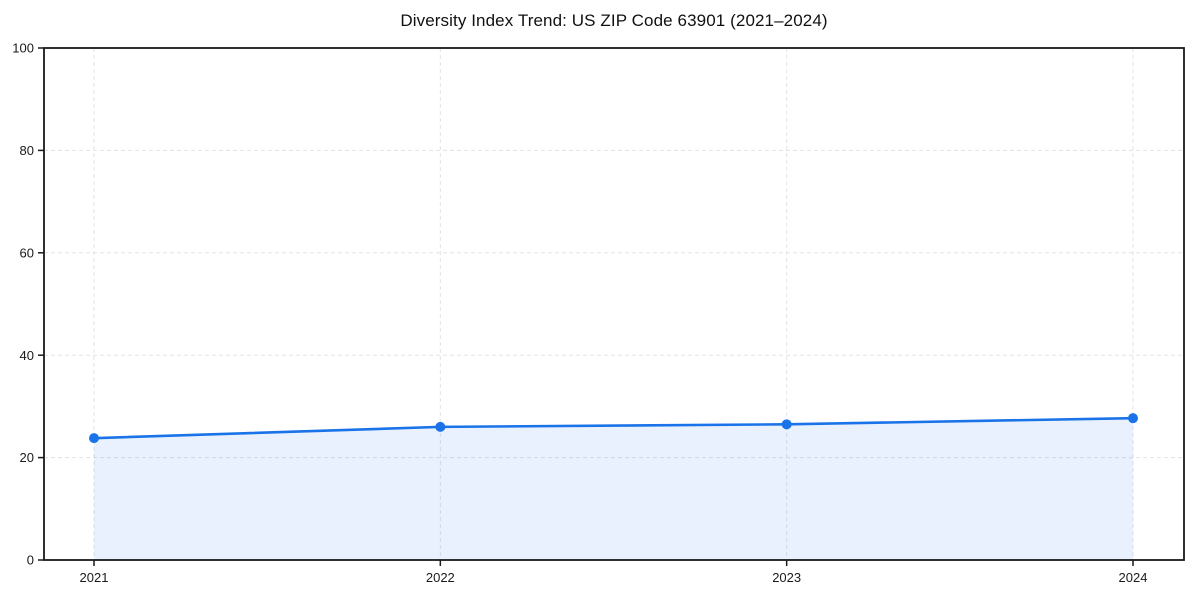 The height and width of the screenshot is (600, 1200). I want to click on x-axis-tick-label: 2023, so click(786, 577).